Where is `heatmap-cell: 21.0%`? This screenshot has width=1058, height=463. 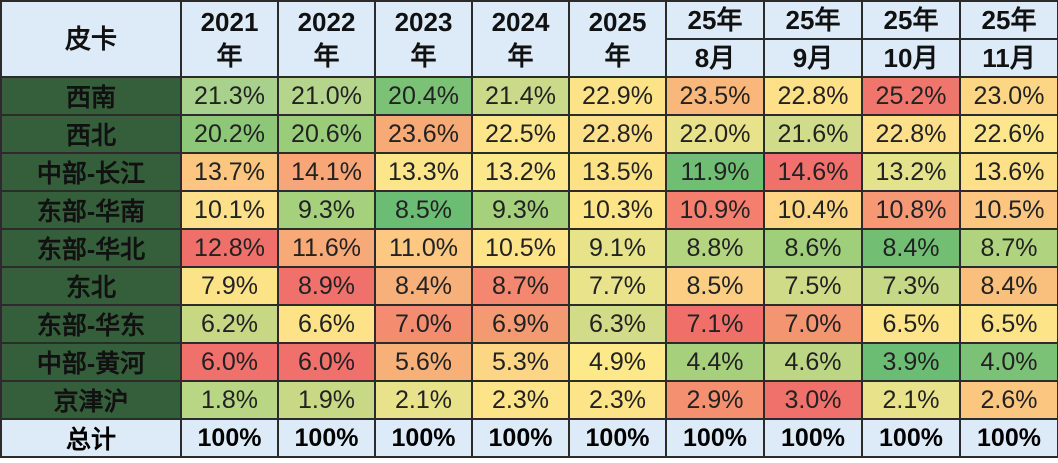
heatmap-cell: 21.0% is located at coordinates (326, 96).